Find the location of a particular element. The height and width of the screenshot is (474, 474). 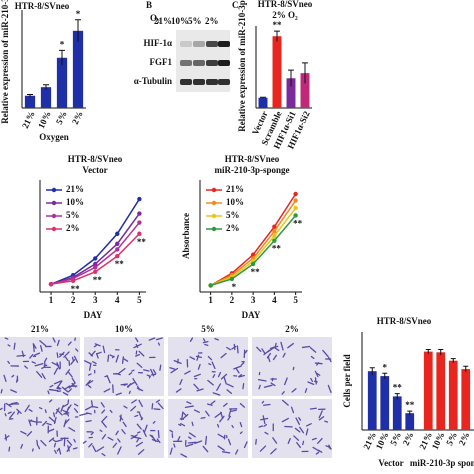

blot-lane-label: 10% is located at coordinates (180, 21).